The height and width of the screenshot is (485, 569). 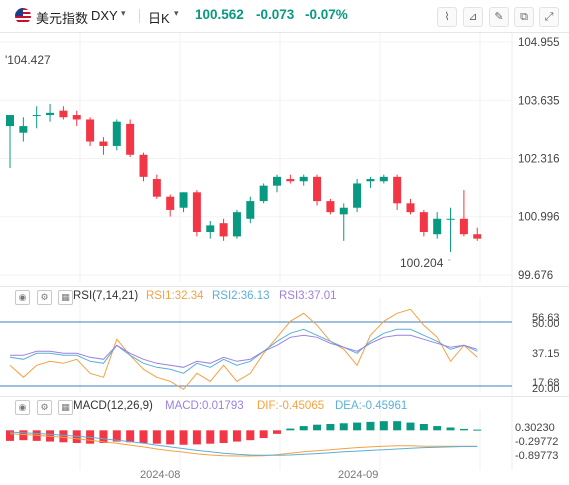 What do you see at coordinates (546, 354) in the screenshot?
I see `rsi-axis-label: 37.15` at bounding box center [546, 354].